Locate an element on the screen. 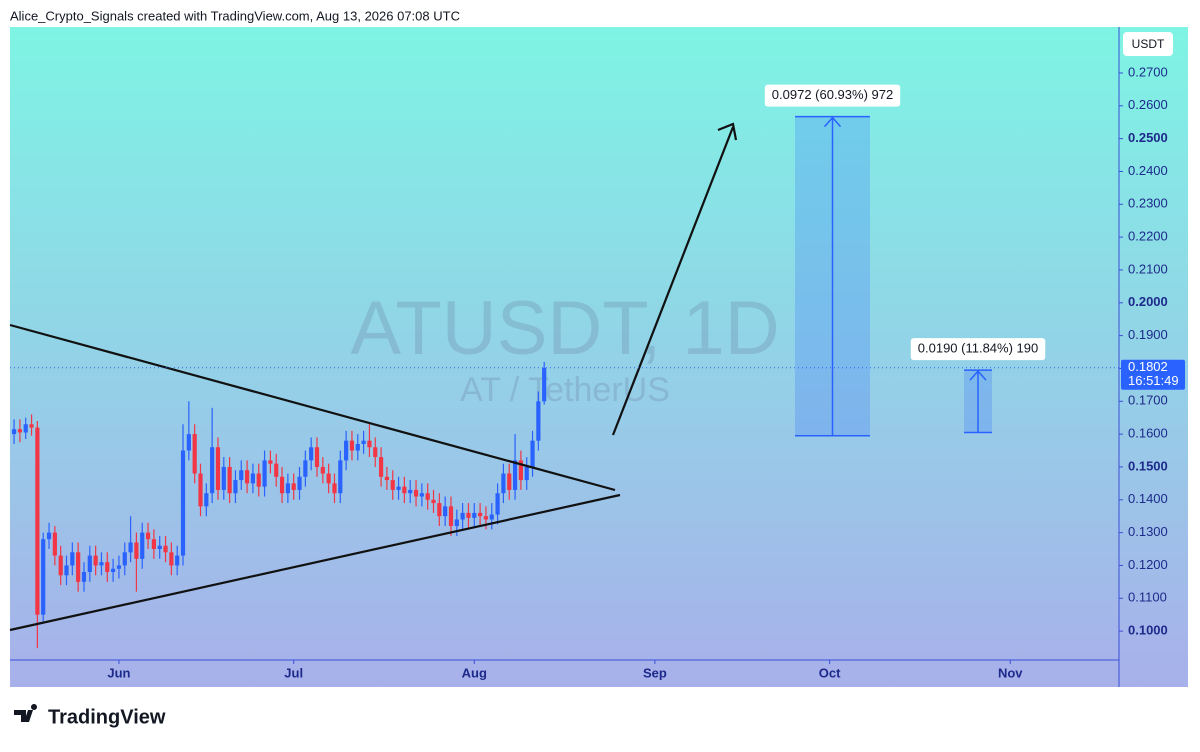 This screenshot has height=752, width=1200. measure-label: 0.0972 (60.93%) 972 is located at coordinates (832, 94).